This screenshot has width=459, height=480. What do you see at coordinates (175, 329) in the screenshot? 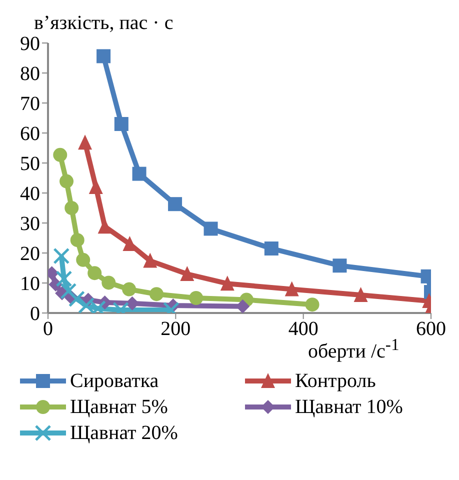
I see `x-tick-label: 200` at bounding box center [175, 329].